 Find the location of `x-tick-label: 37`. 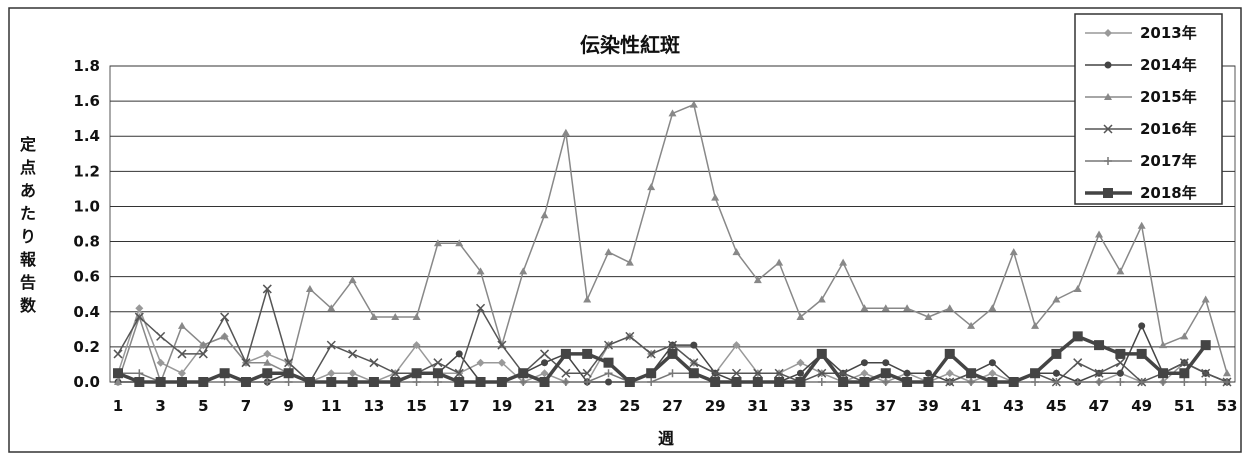

x-tick-label: 37 is located at coordinates (885, 406).